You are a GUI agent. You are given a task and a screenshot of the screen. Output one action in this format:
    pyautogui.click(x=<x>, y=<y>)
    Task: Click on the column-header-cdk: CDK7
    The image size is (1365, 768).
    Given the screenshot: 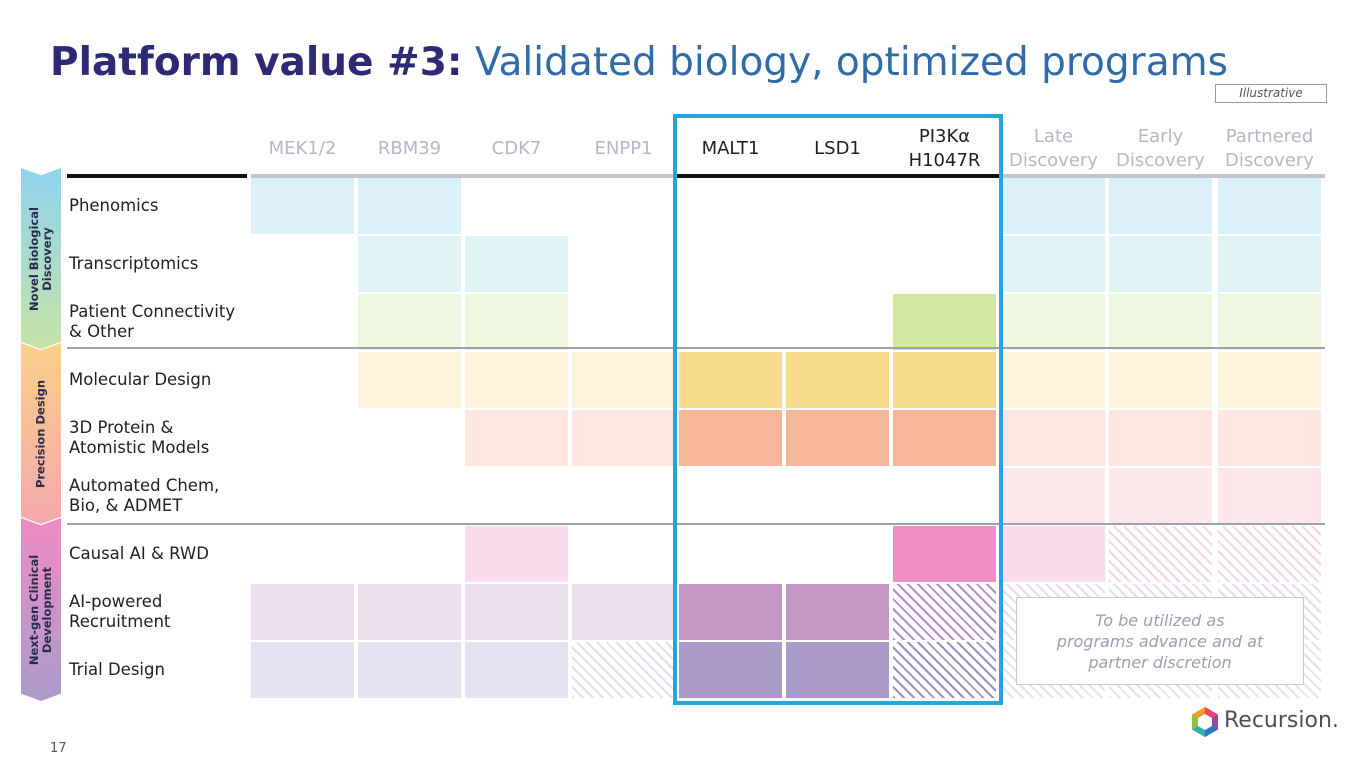 What is the action you would take?
    pyautogui.click(x=516, y=148)
    